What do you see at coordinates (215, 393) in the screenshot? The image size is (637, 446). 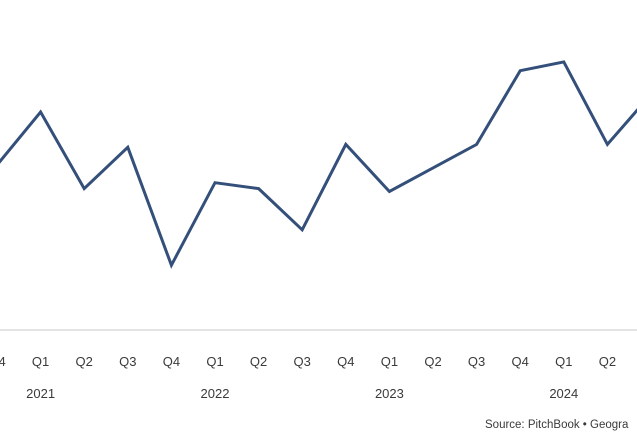 I see `year-label: 2022` at bounding box center [215, 393].